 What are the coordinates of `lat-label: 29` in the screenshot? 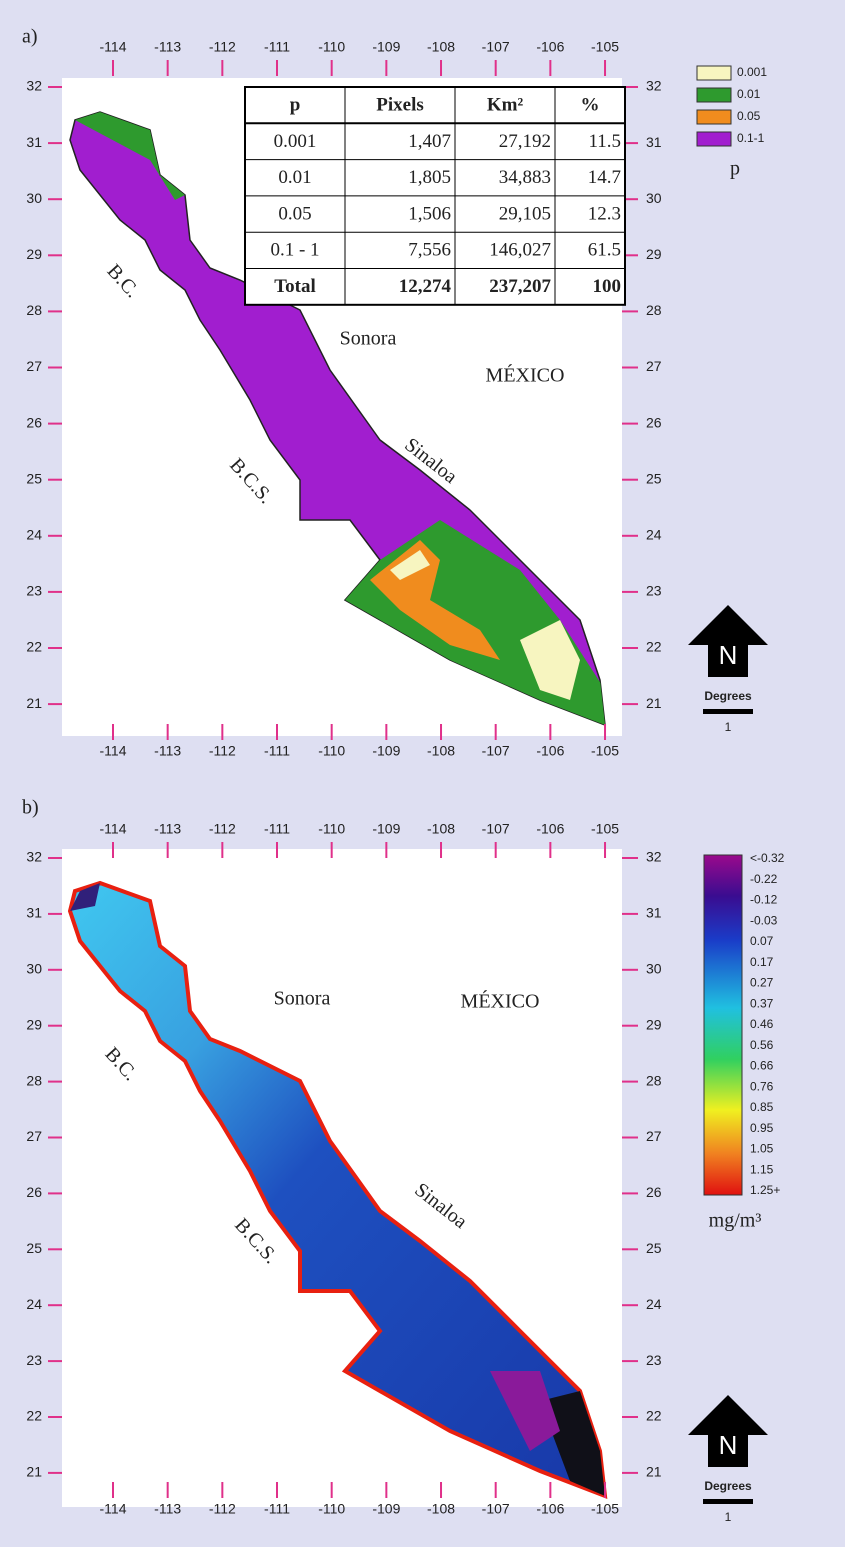 It's located at (654, 254).